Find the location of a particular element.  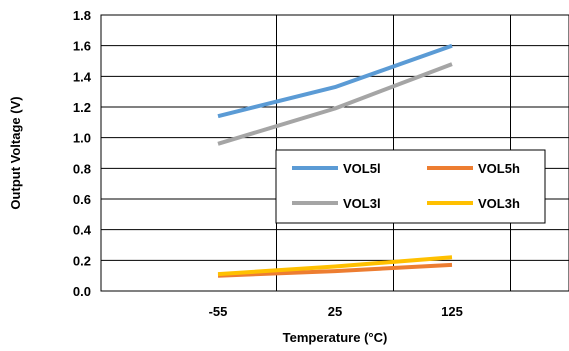

y-tick-label: 0.4 is located at coordinates (82, 230).